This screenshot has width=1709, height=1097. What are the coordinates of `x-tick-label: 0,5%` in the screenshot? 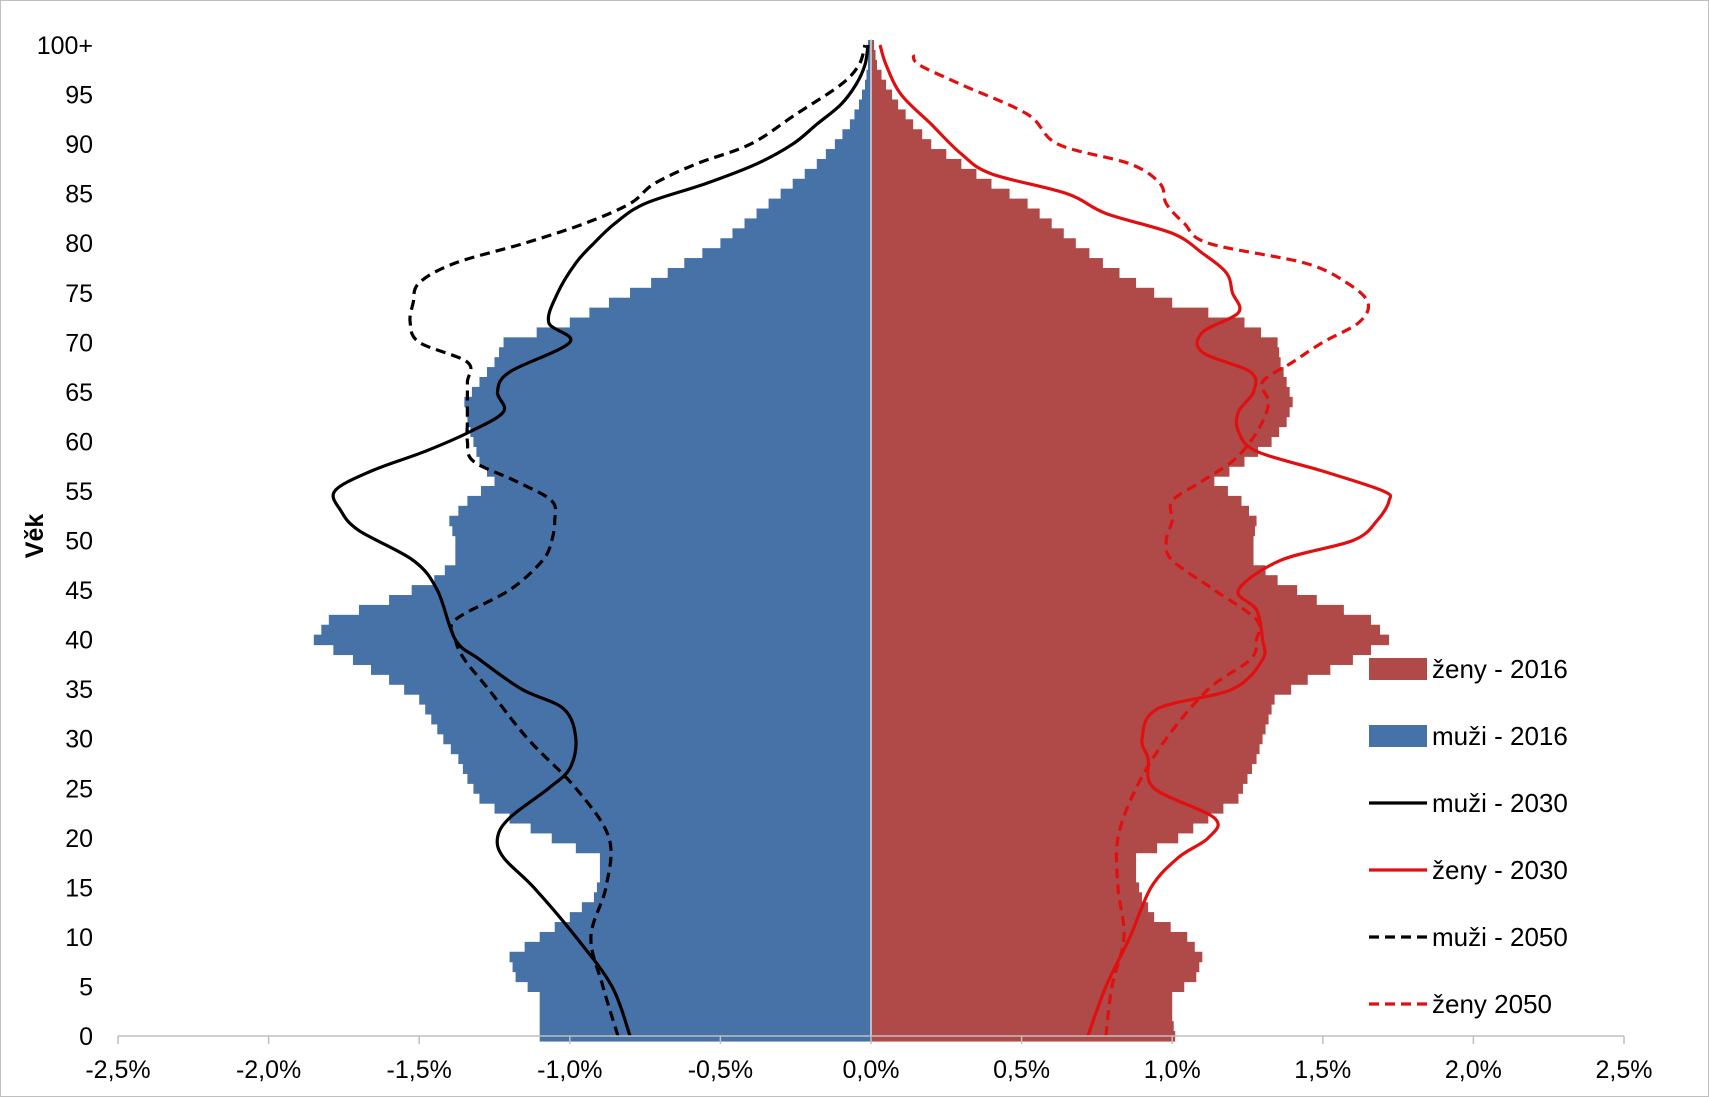 It's located at (1021, 1070).